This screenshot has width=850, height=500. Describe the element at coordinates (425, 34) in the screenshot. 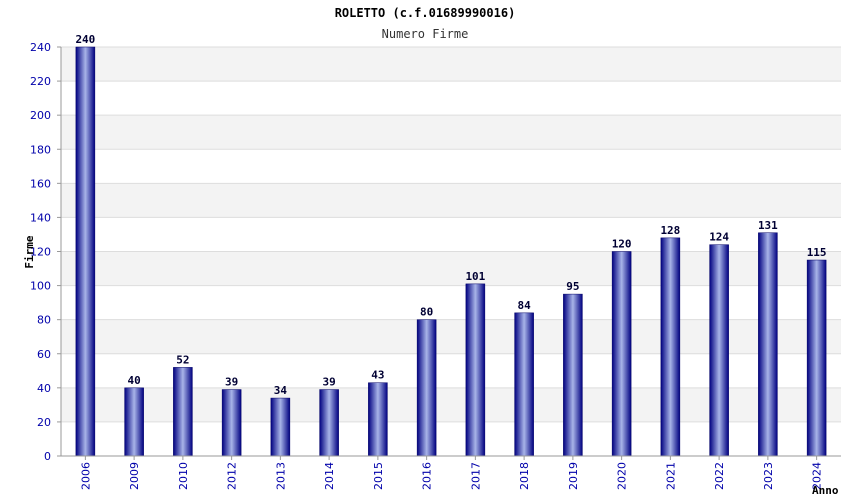

I see `chart-subtitle: Numero Firme` at that location.